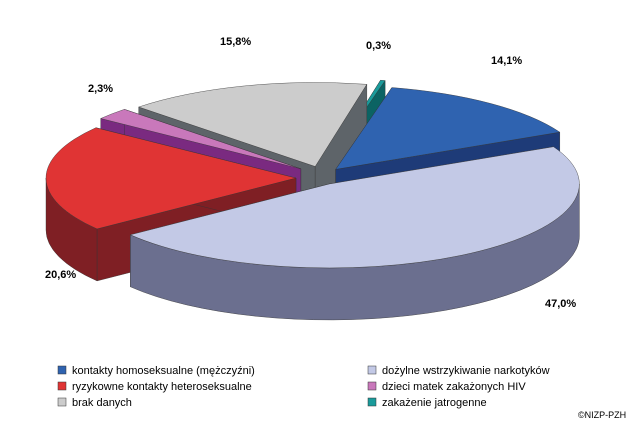 The image size is (642, 424). I want to click on legend-label-brak-danych: brak danych, so click(102, 403).